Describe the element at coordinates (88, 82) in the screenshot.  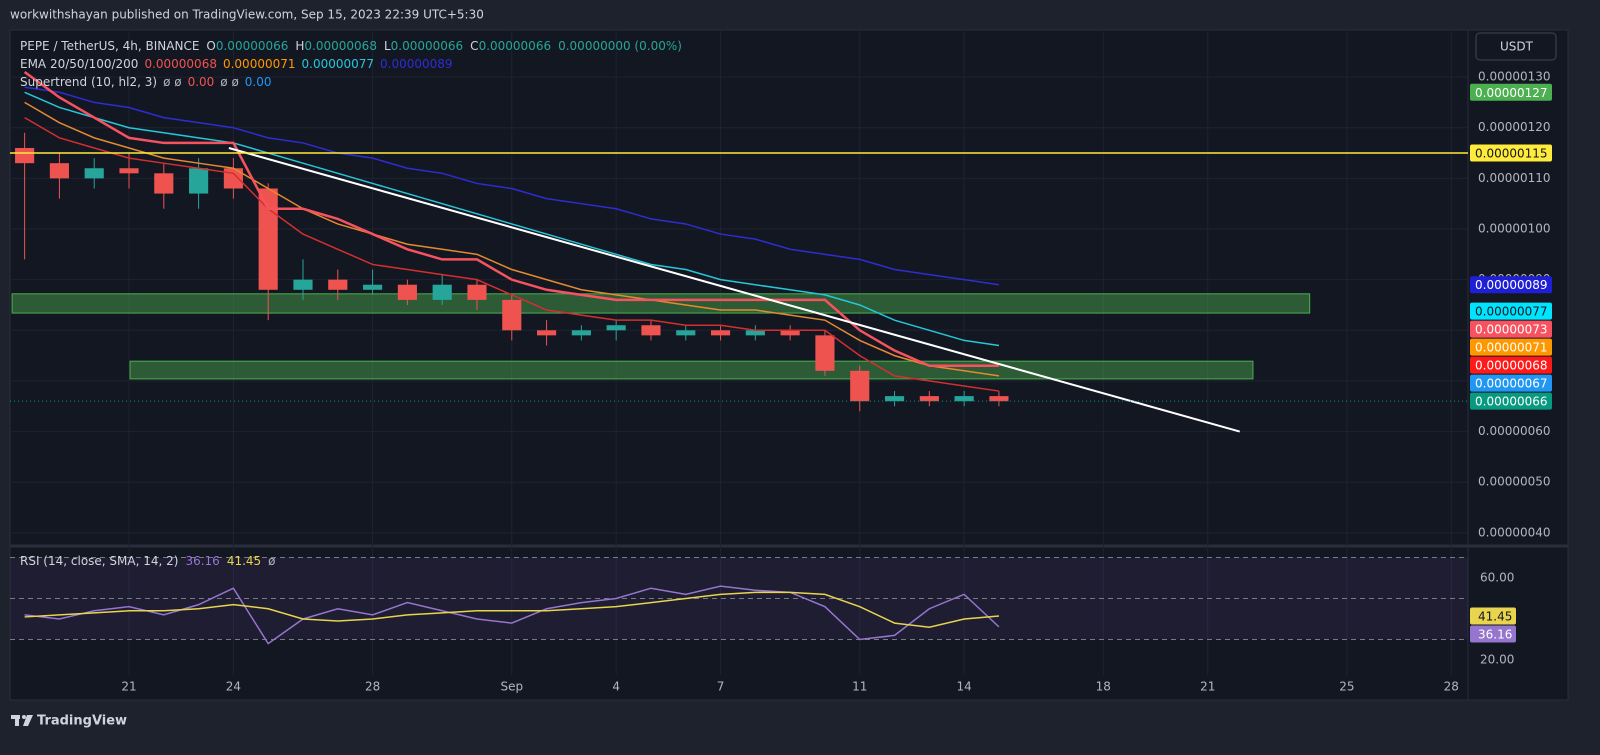
I see `legend-name: Supertrend (10, hl2, 3)` at that location.